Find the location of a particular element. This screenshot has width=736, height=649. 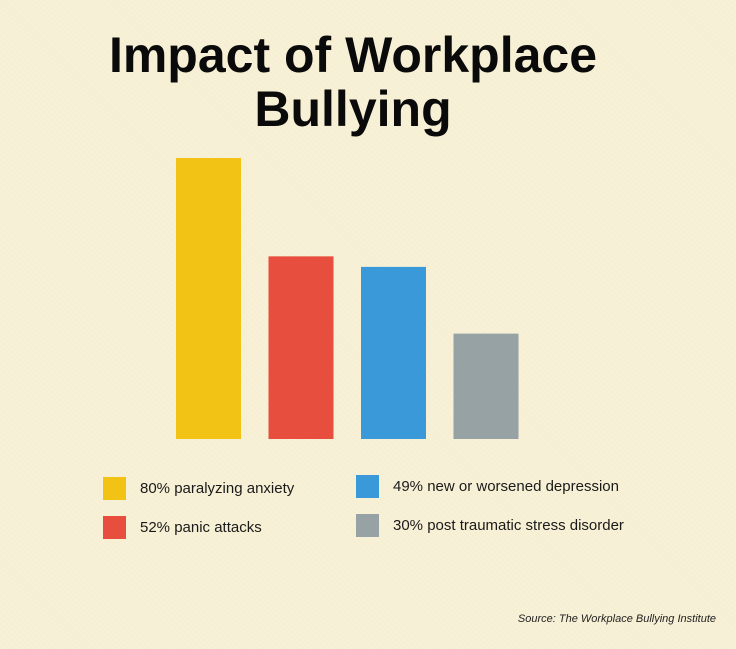

legend-label-paralyzing-anxiety: 80% paralyzing anxiety is located at coordinates (217, 488).